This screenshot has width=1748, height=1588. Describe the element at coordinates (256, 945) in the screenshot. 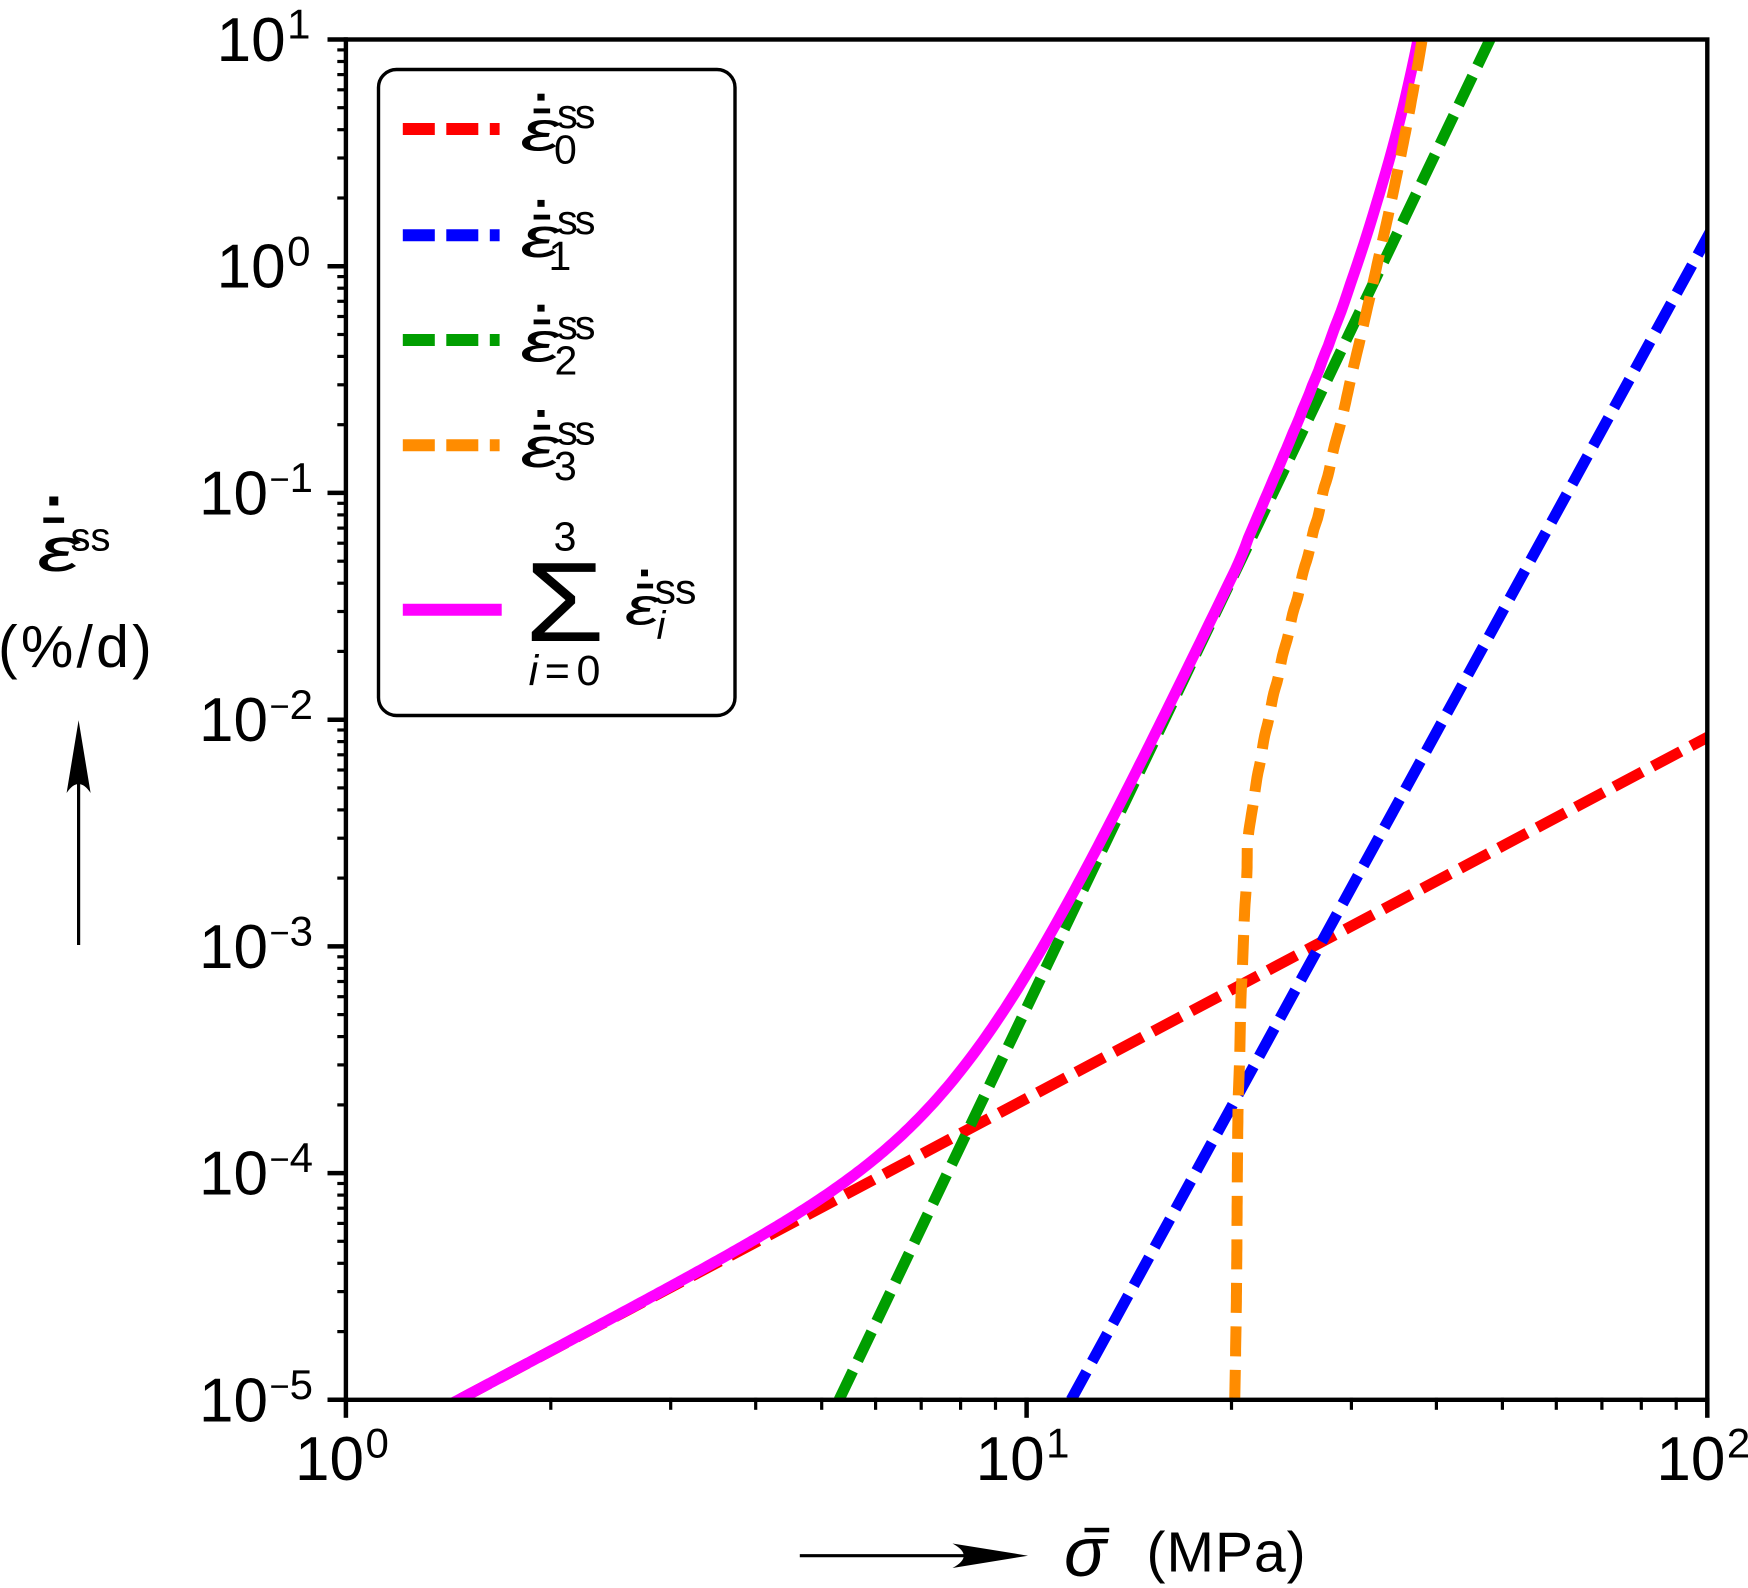

I see `svg-text: 10⁻³` at that location.